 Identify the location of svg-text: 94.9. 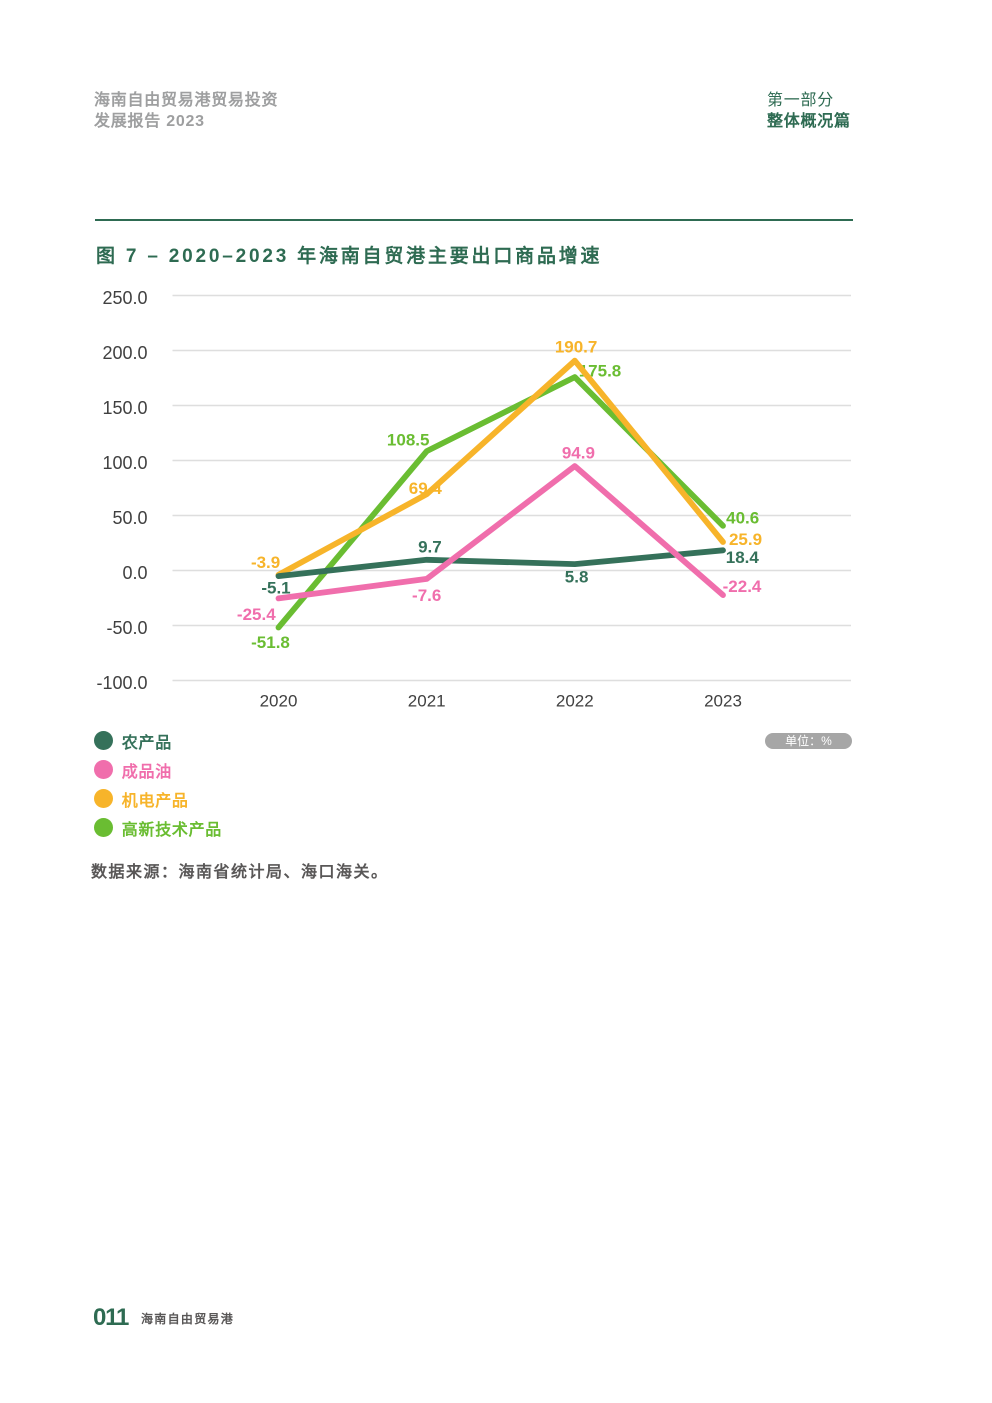
(578, 453).